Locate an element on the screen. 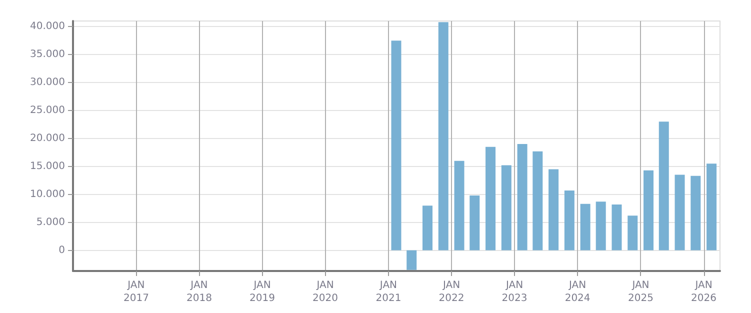  y-tick-label: 20.000 is located at coordinates (47, 138).